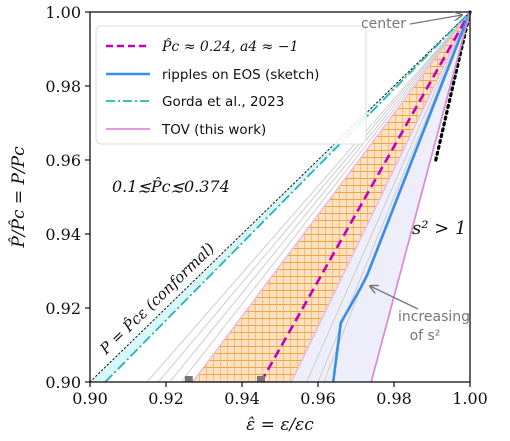  Describe the element at coordinates (90, 398) in the screenshot. I see `x-tick-label: 0.90` at that location.